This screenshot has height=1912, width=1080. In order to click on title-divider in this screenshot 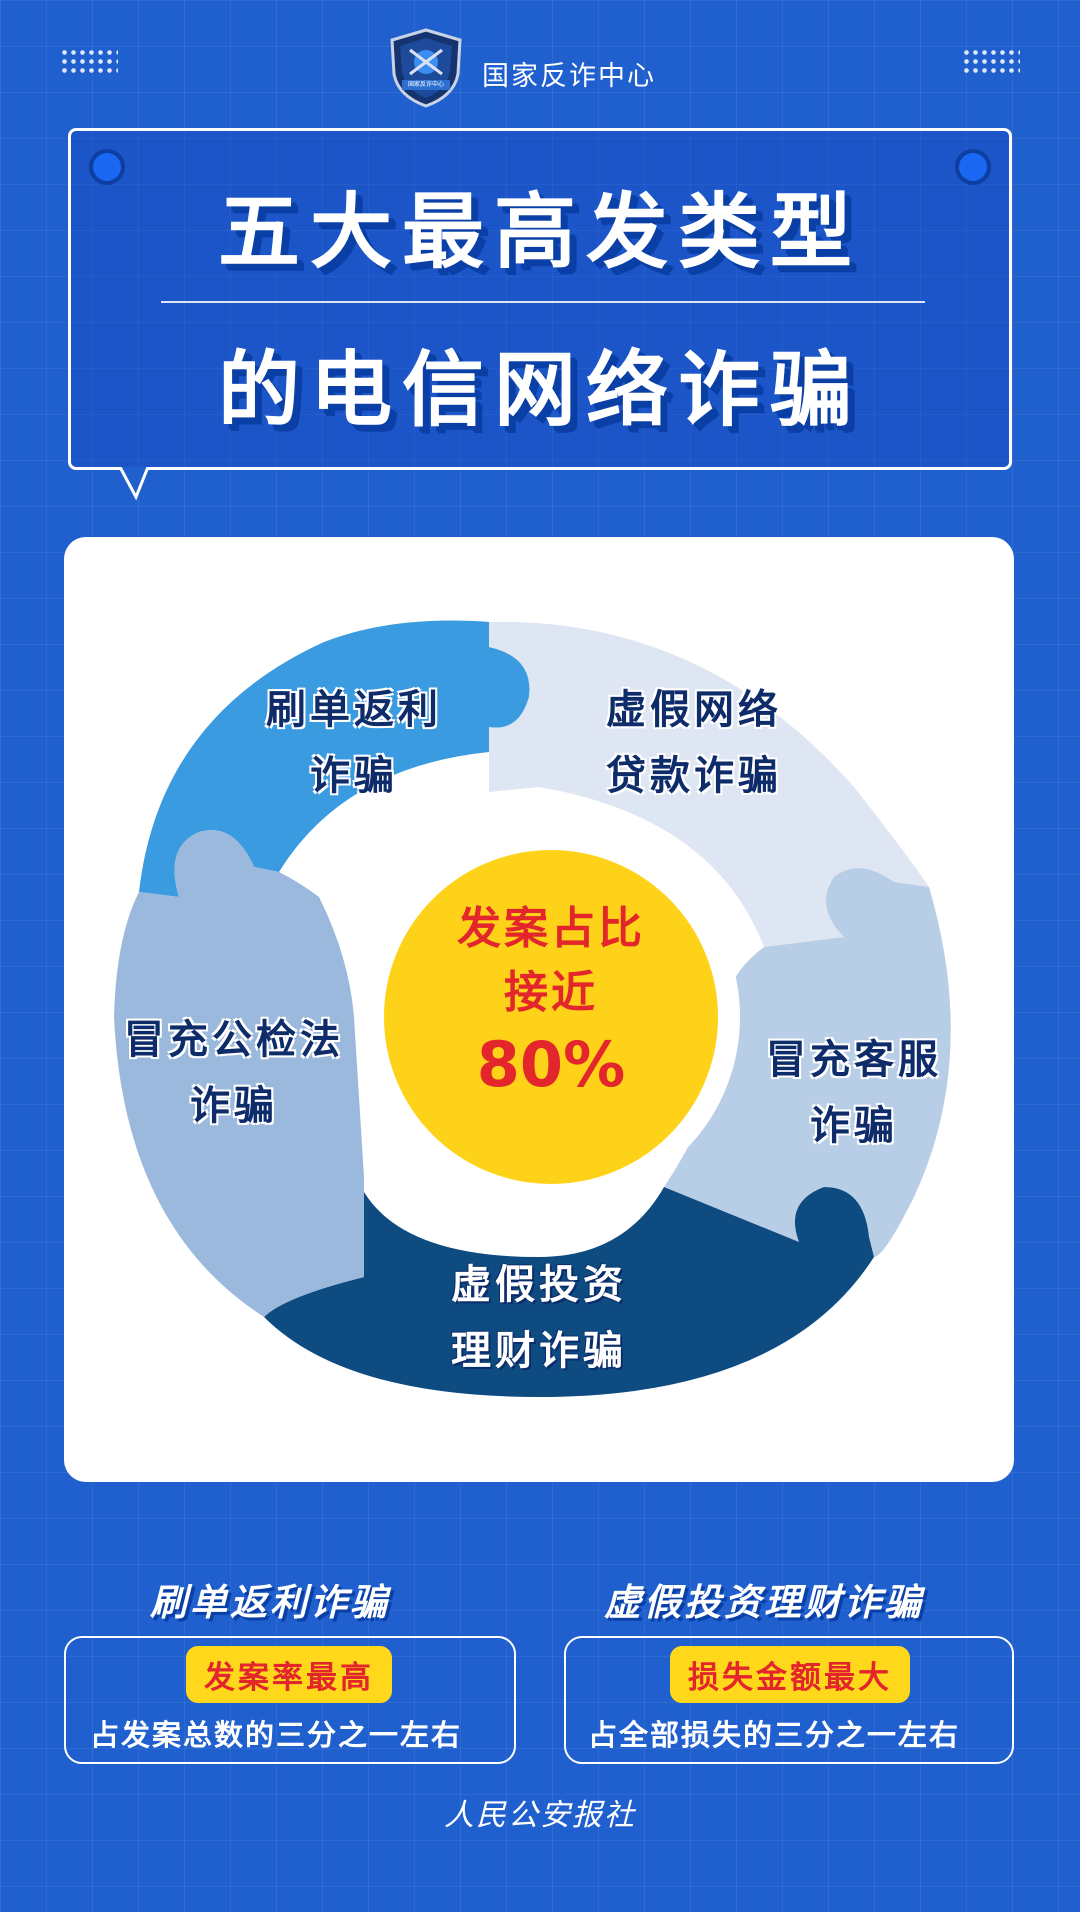, I will do `click(543, 302)`.